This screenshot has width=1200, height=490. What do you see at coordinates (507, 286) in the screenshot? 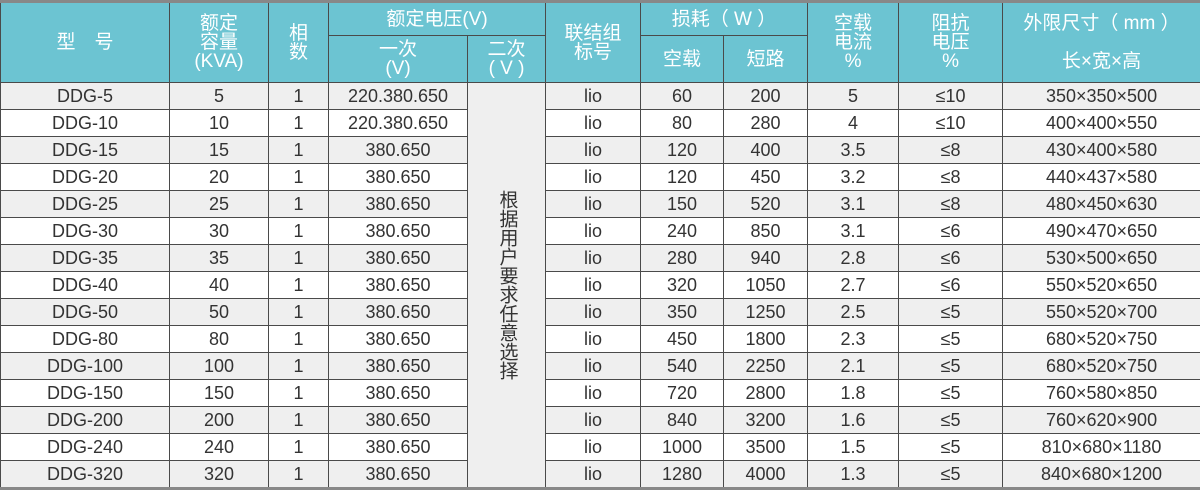
I see `cell-secondary-voltage: 根据用户要求任意选择` at bounding box center [507, 286].